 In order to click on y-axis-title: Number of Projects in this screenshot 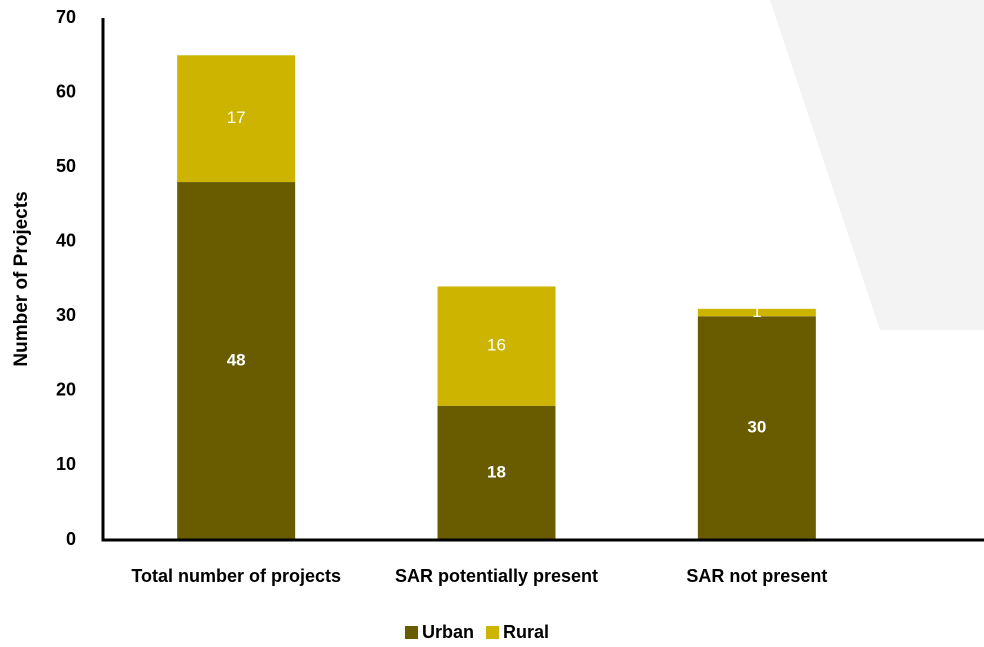, I will do `click(21, 278)`.